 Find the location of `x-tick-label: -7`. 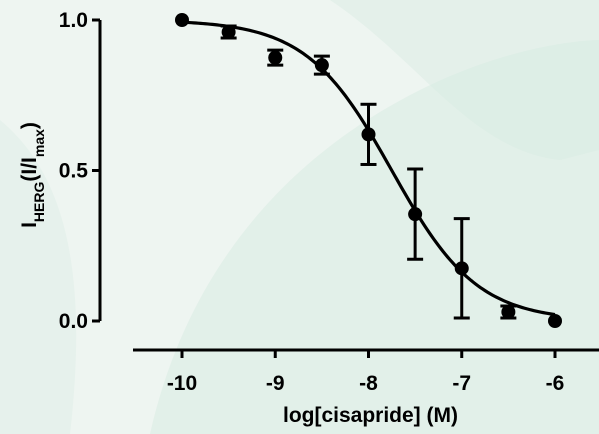

x-tick-label: -7 is located at coordinates (461, 383).